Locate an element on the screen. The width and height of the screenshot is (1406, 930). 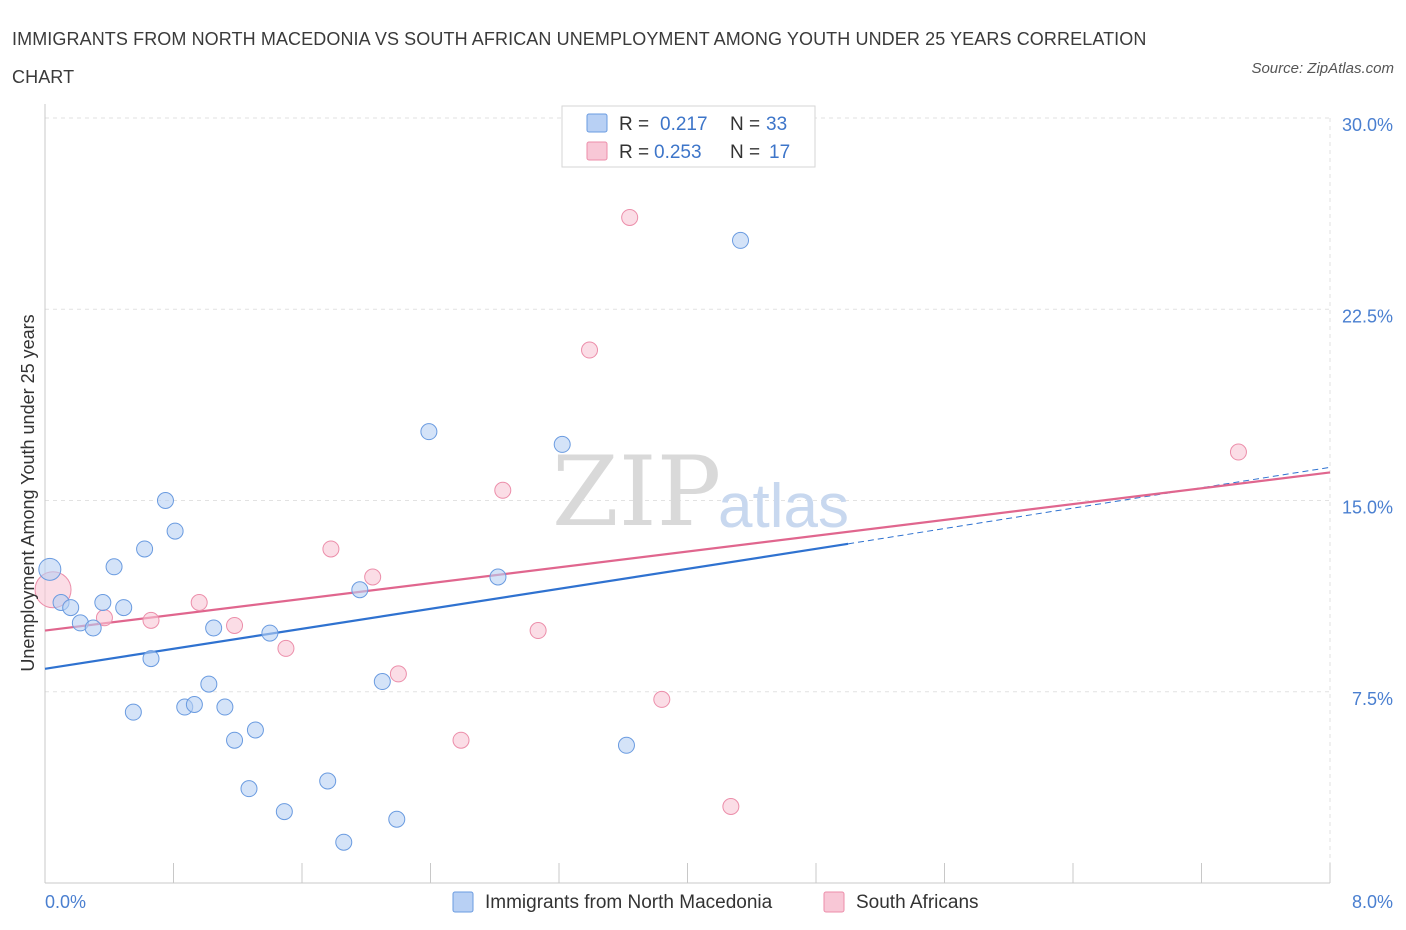
legend-n-label-2: N = is located at coordinates (745, 152).